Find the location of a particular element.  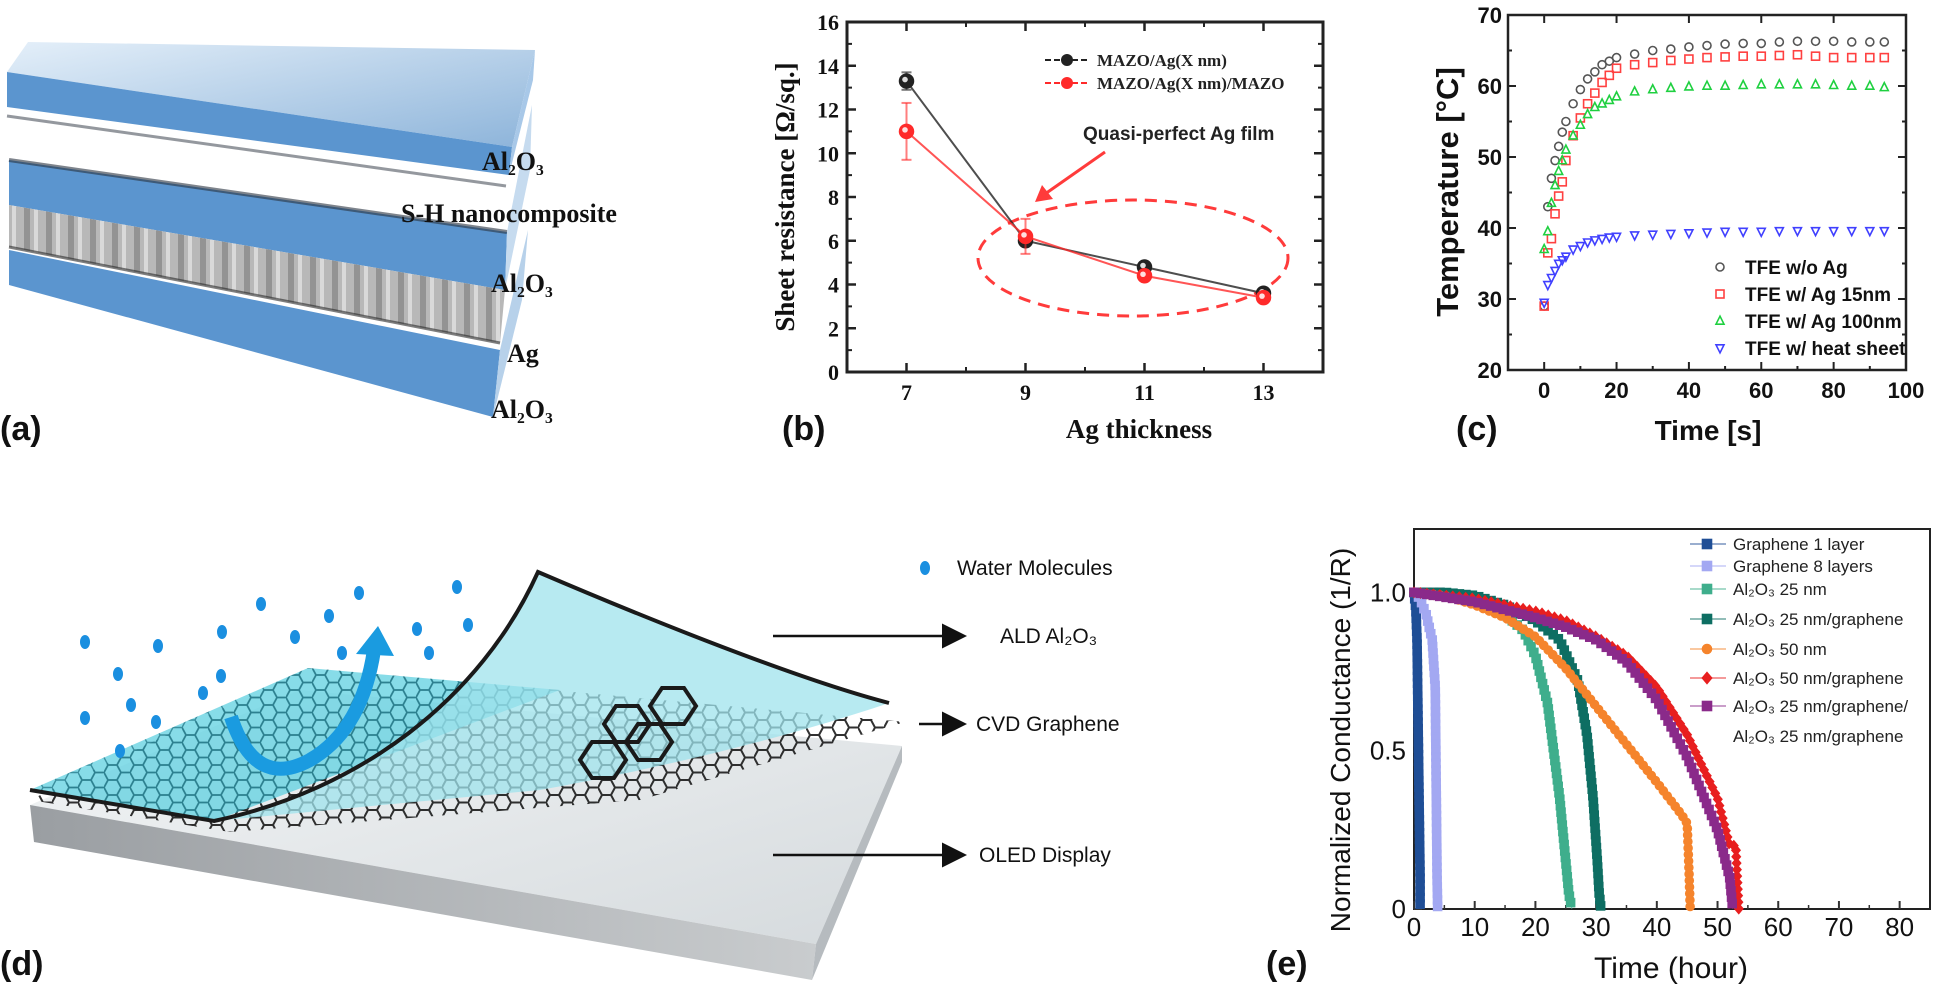

series-al2o3-50nm is located at coordinates (1552, 749).